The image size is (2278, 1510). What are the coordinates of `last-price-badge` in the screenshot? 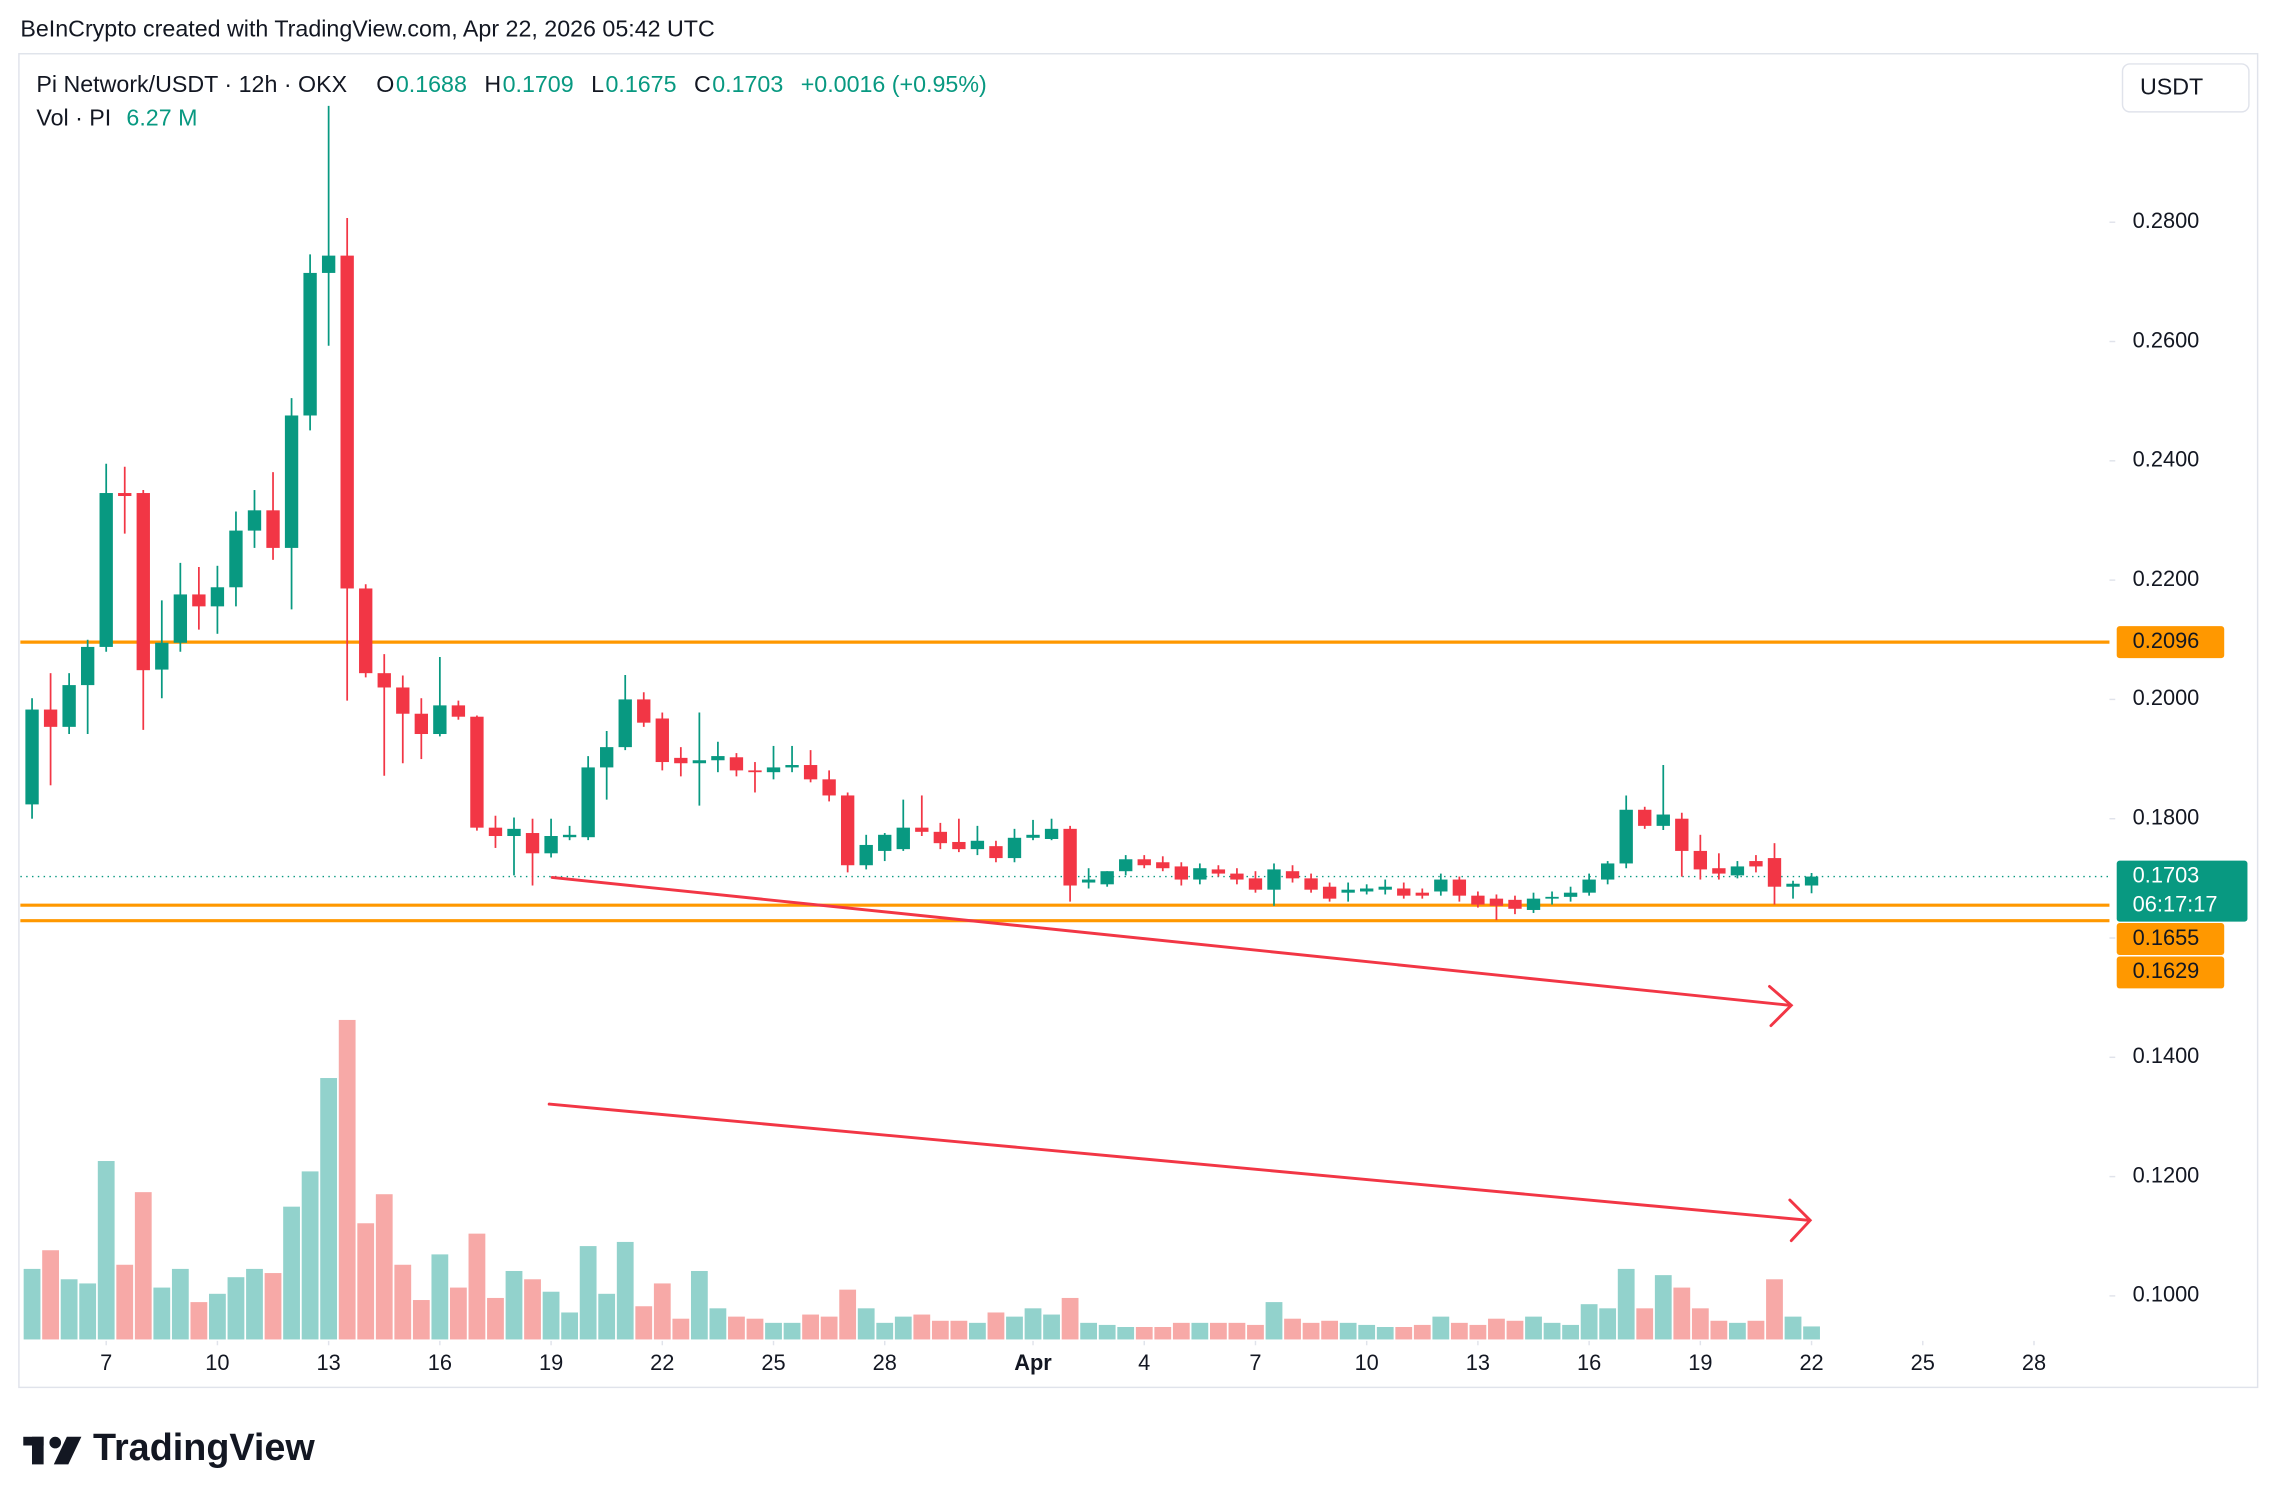 It's located at (2182, 891).